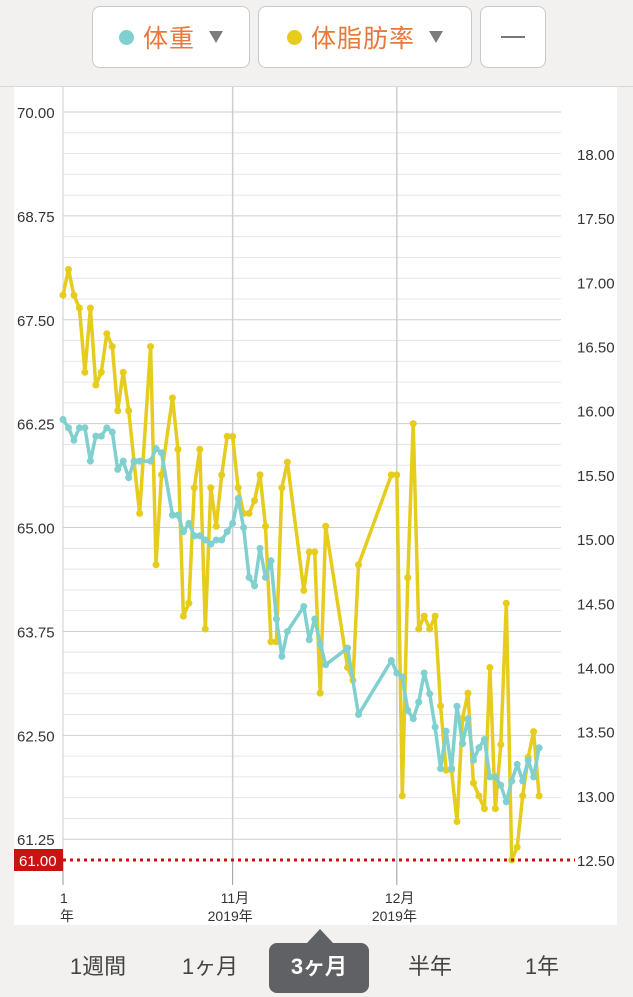 The height and width of the screenshot is (997, 633). What do you see at coordinates (596, 412) in the screenshot?
I see `right-tick-label: 16.00` at bounding box center [596, 412].